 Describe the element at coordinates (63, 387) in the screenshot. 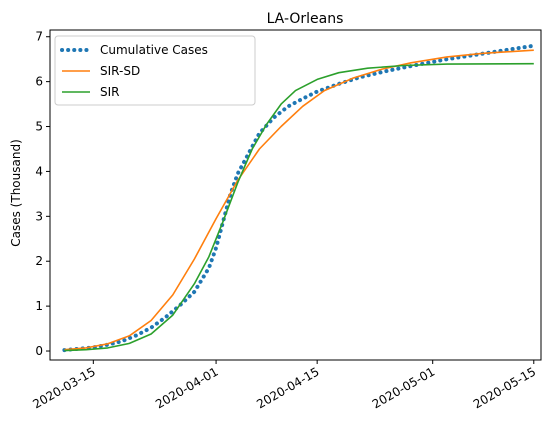

I see `x-tick-label: 2020-03-15` at that location.